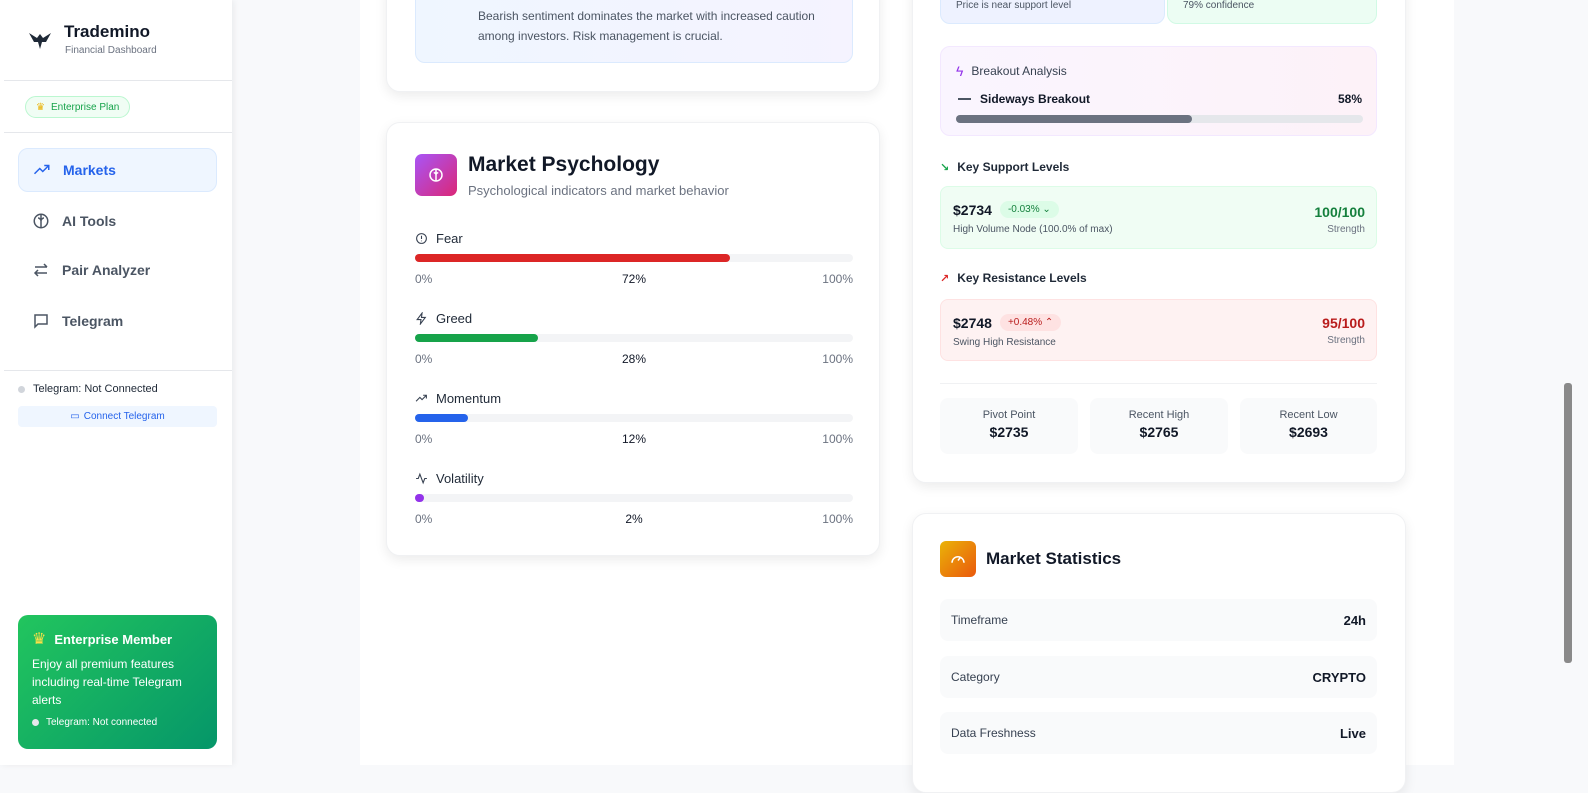  What do you see at coordinates (421, 318) in the screenshot?
I see `zap-icon` at bounding box center [421, 318].